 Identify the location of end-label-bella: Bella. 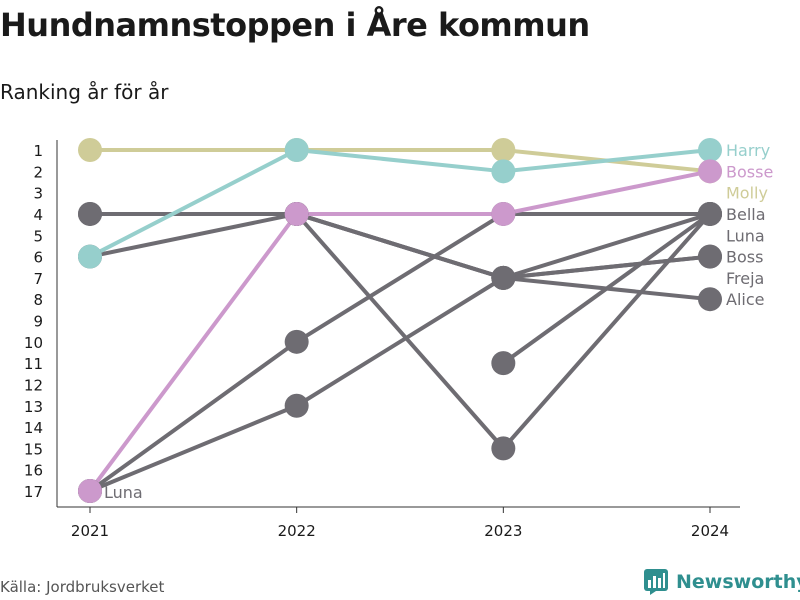
(746, 214).